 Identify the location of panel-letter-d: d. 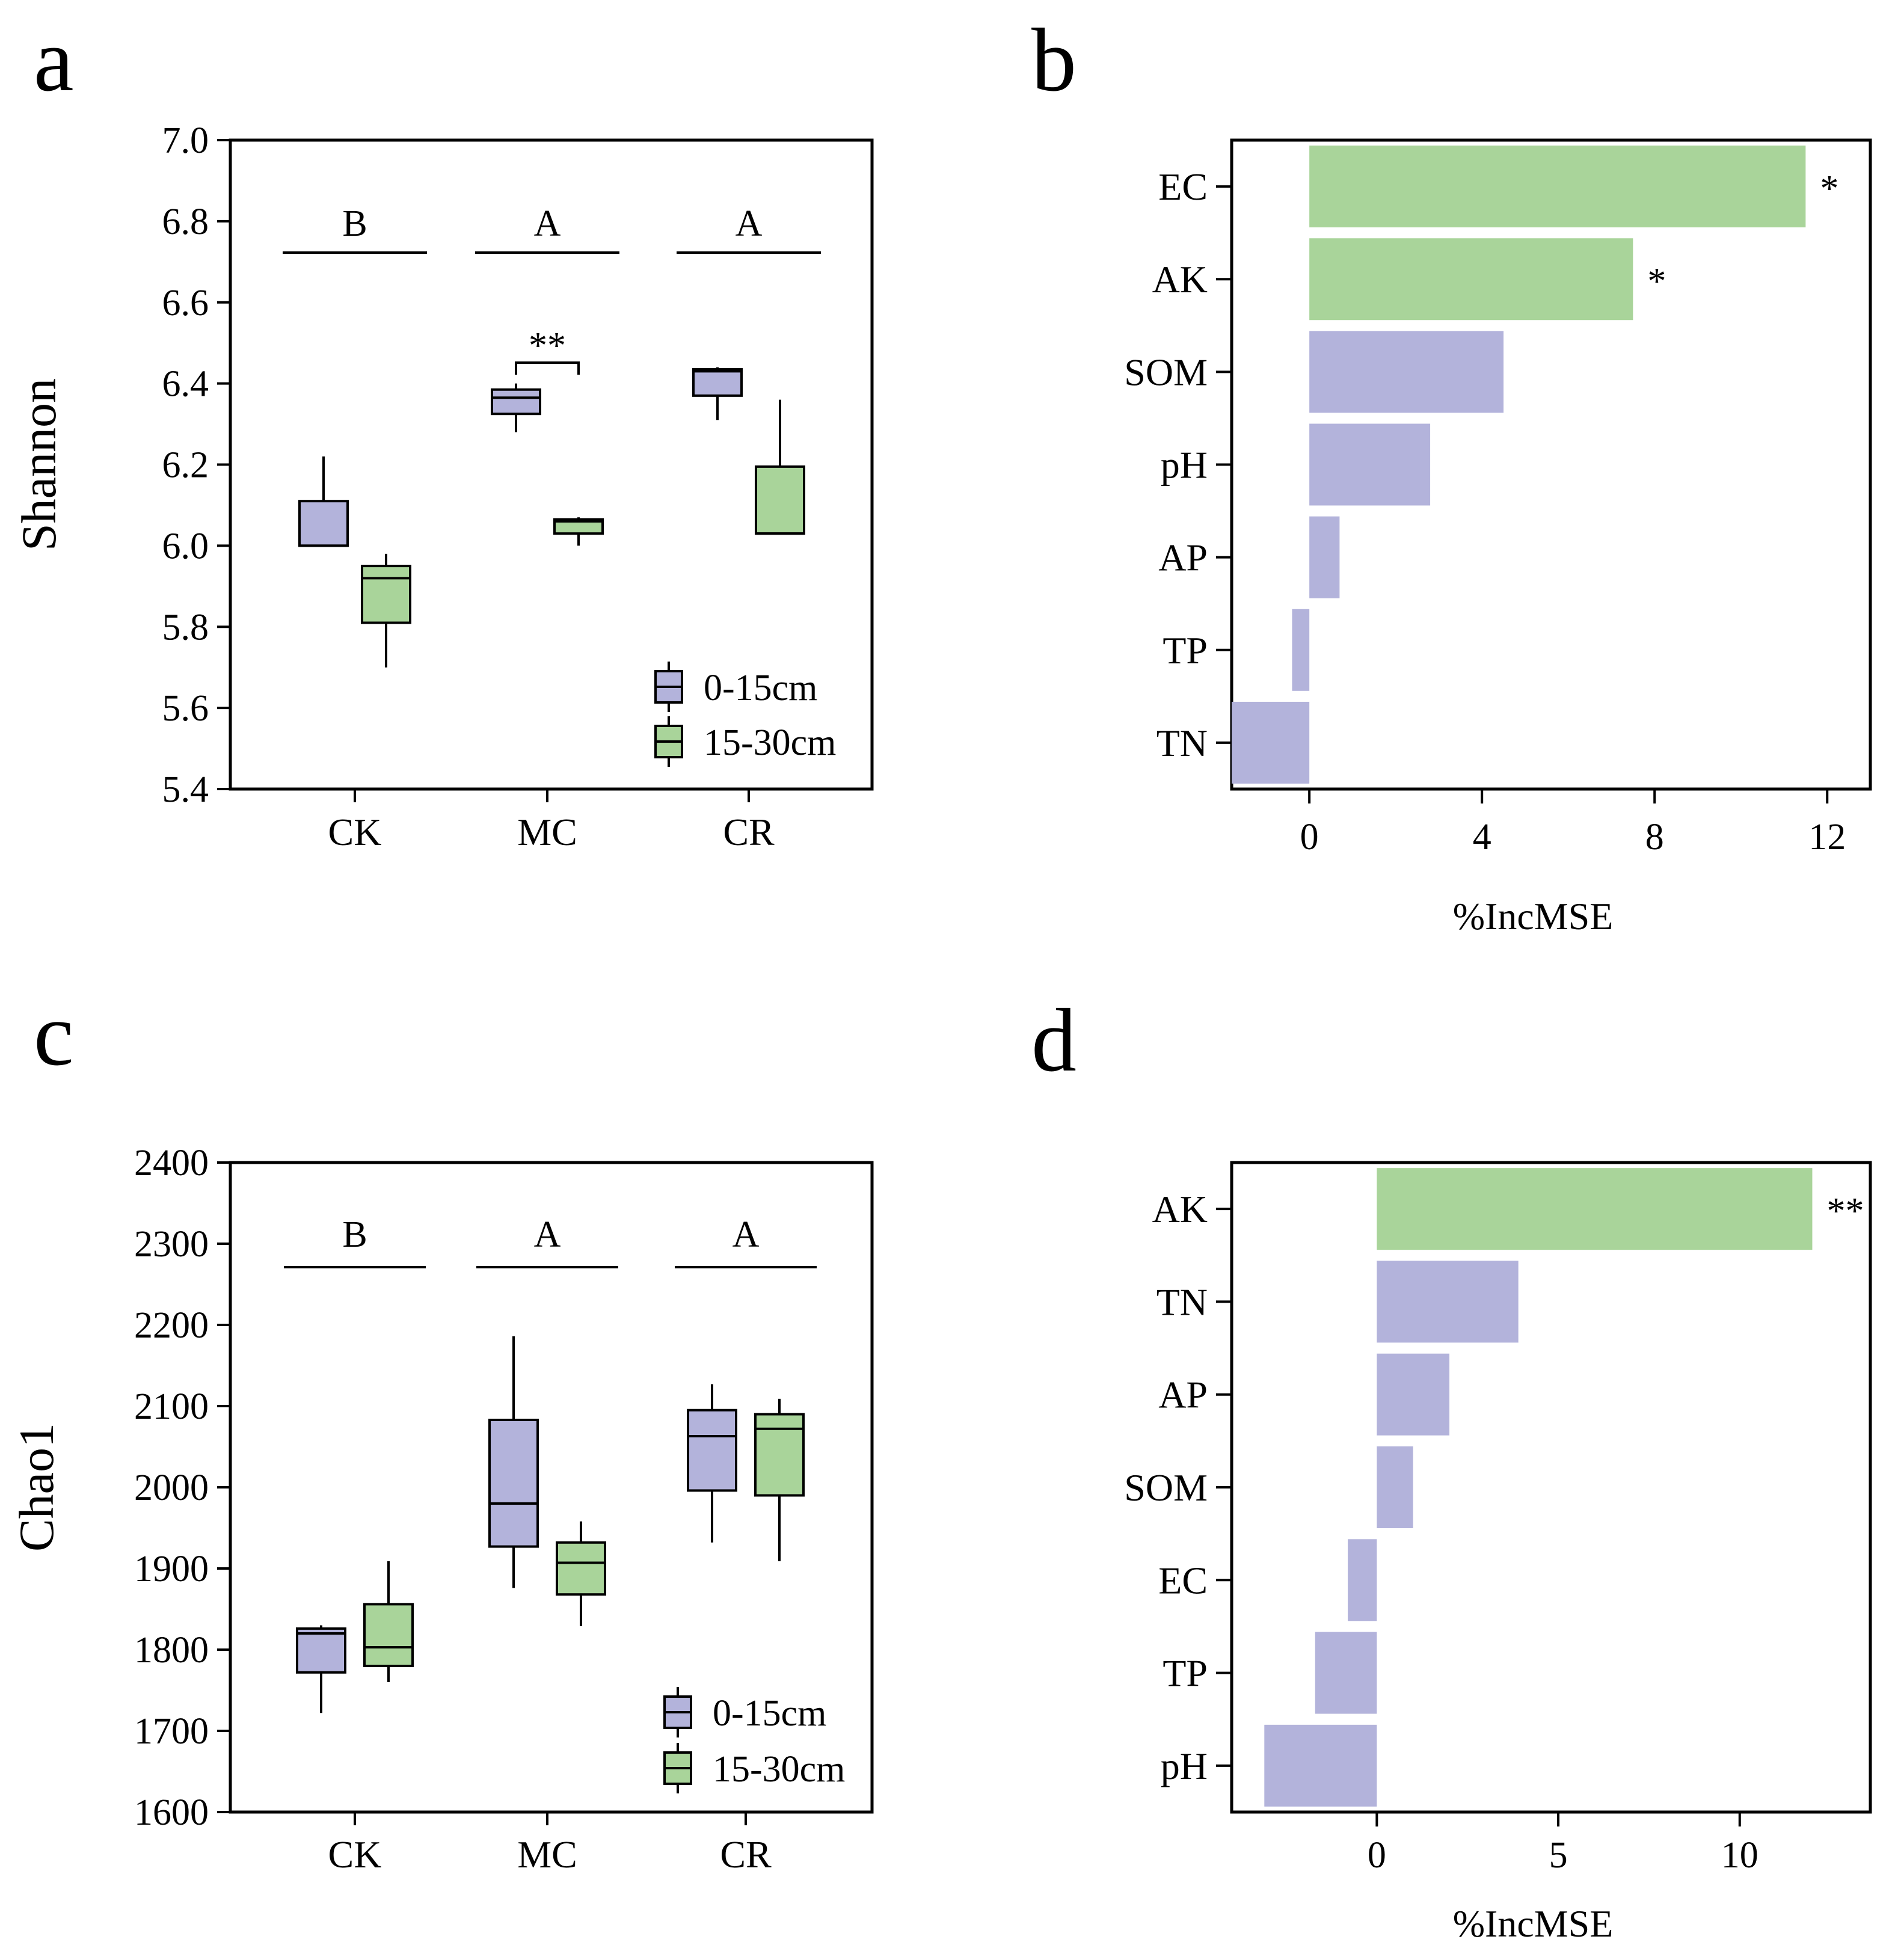
(1054, 1040).